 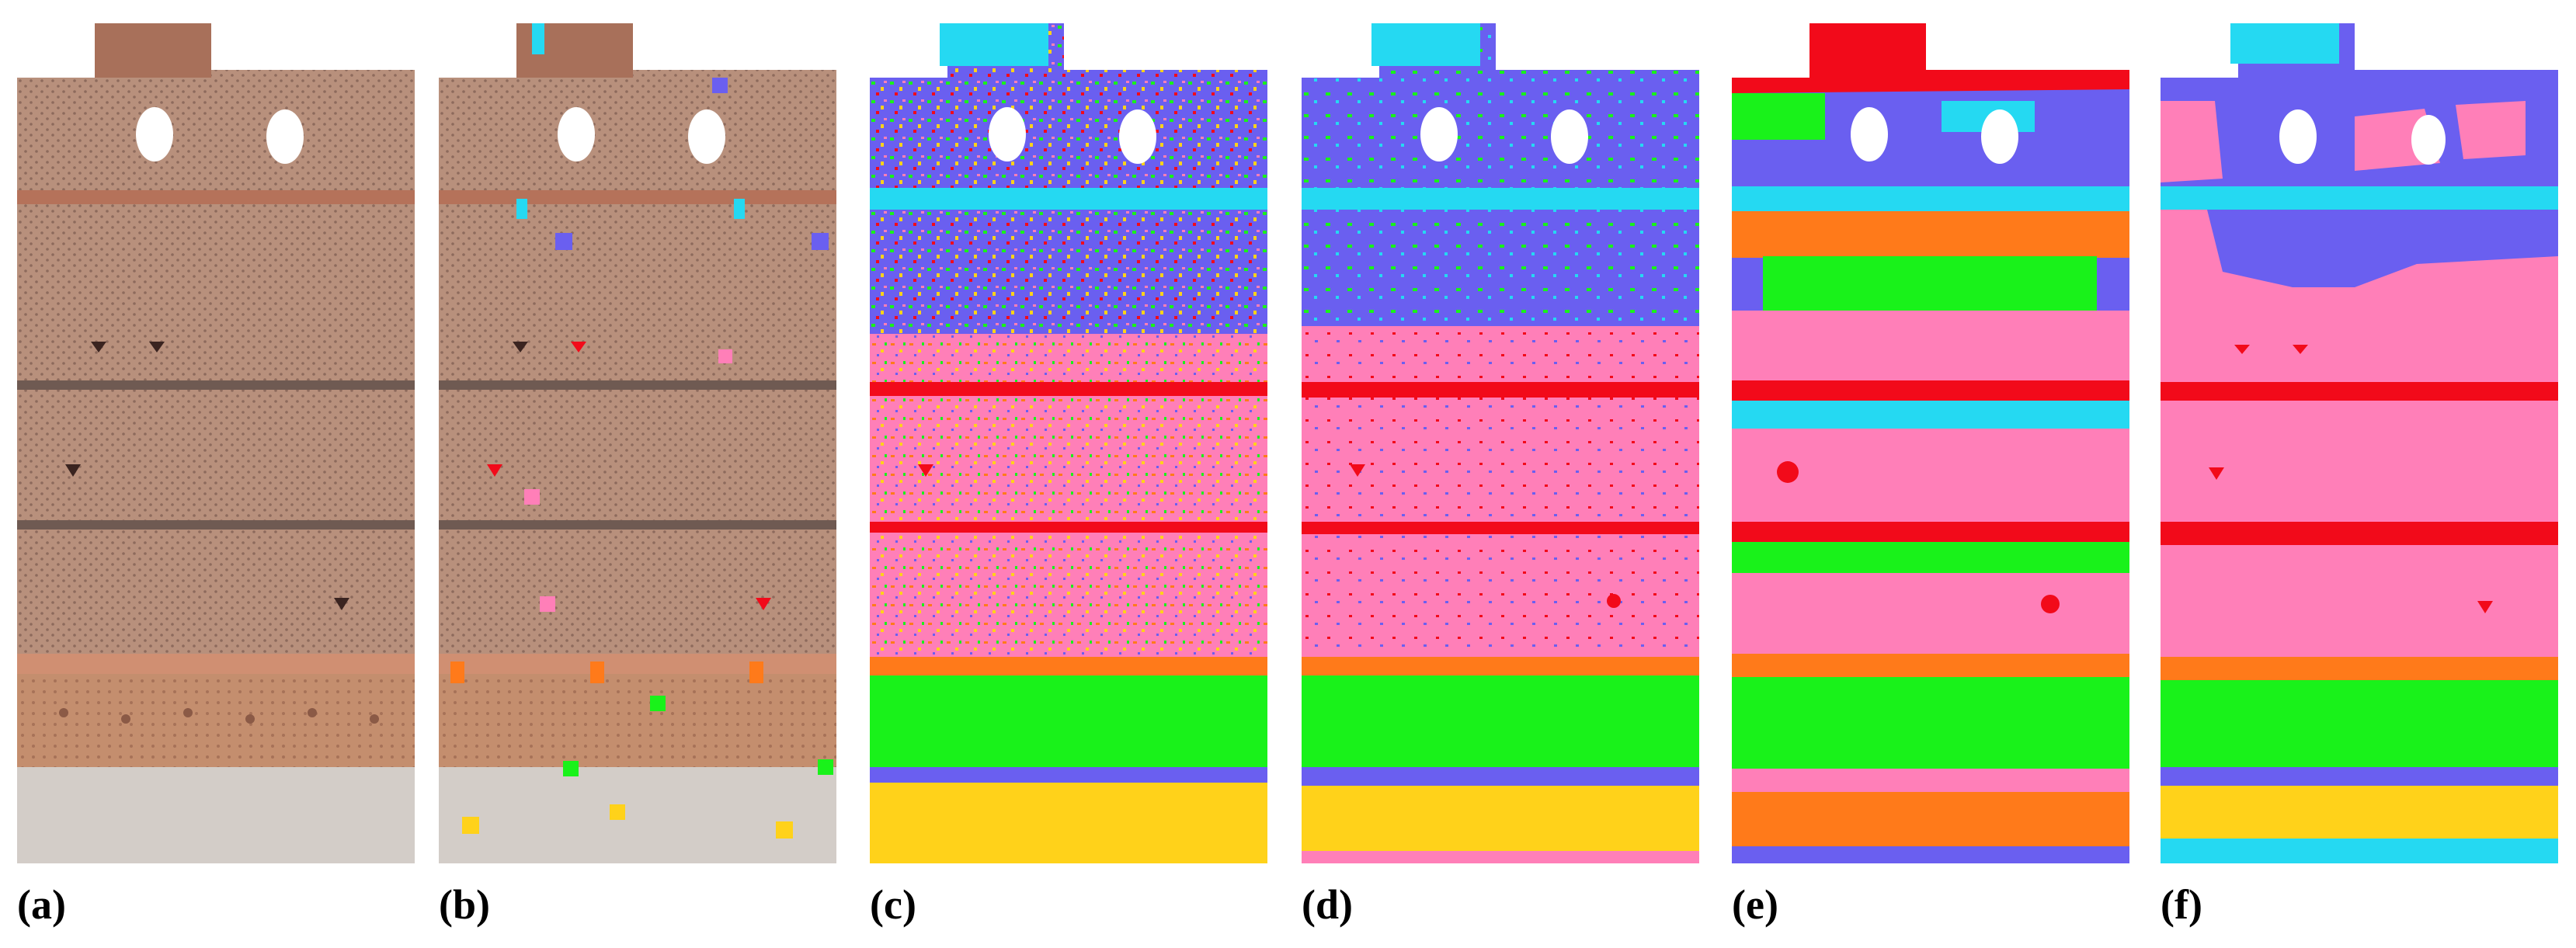 I want to click on panel-c-classification, so click(x=1068, y=443).